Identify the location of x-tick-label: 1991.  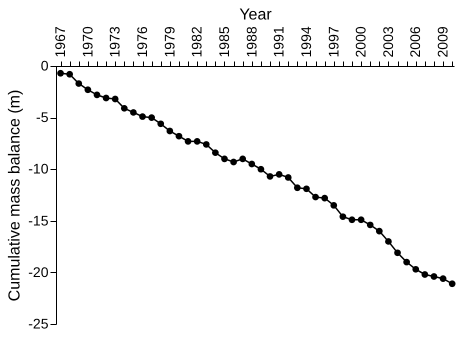
(278, 42).